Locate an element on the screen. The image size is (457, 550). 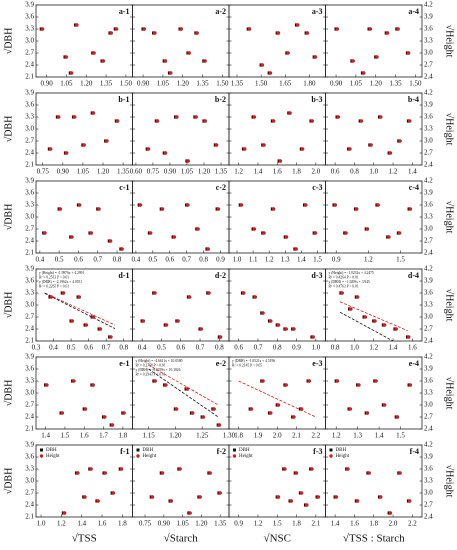
x-tick-label: 1.6 is located at coordinates (84, 436).